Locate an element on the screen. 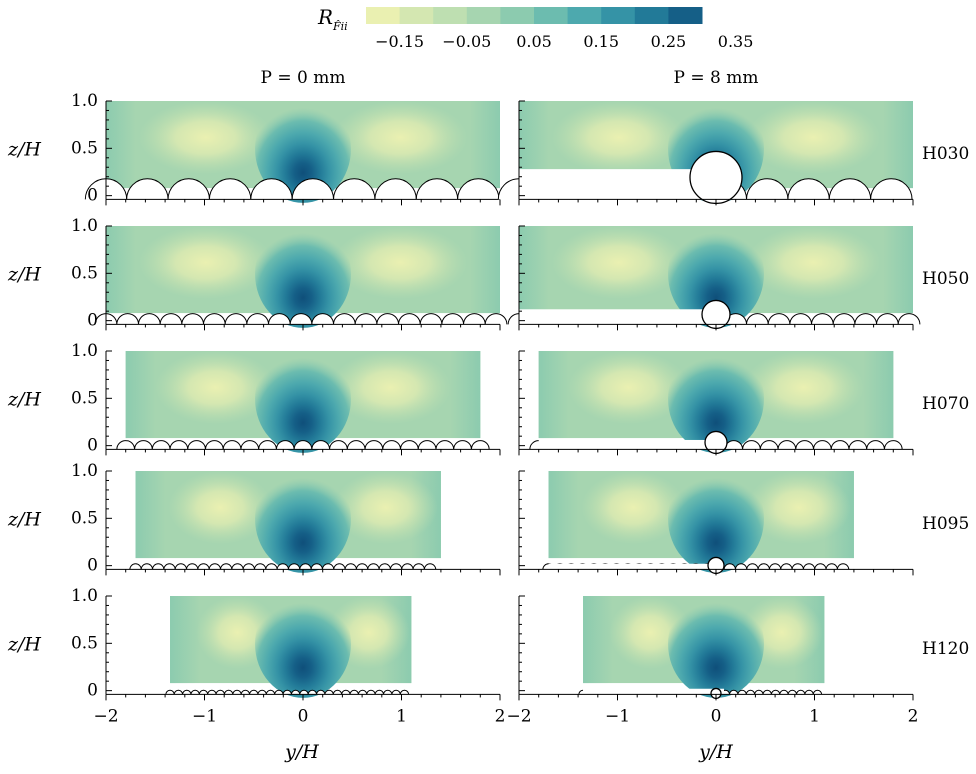  colorbar-swatches is located at coordinates (534, 15).